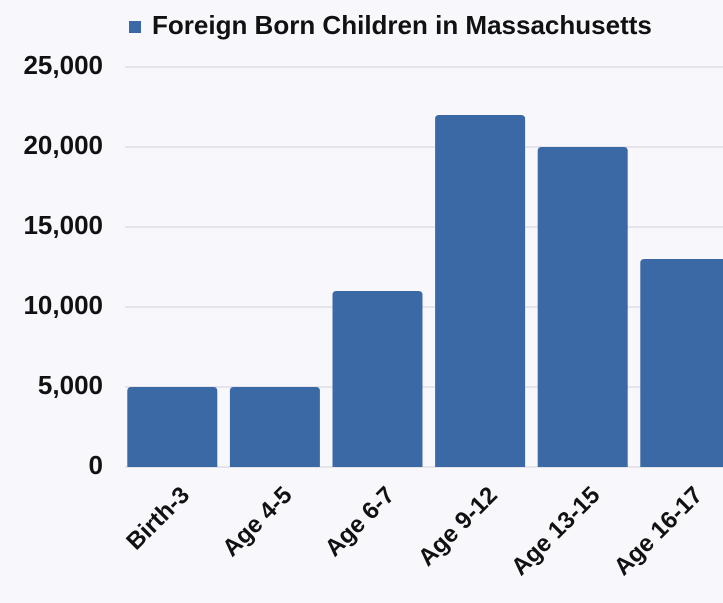  I want to click on y-tick-label: 10,000, so click(63, 305).